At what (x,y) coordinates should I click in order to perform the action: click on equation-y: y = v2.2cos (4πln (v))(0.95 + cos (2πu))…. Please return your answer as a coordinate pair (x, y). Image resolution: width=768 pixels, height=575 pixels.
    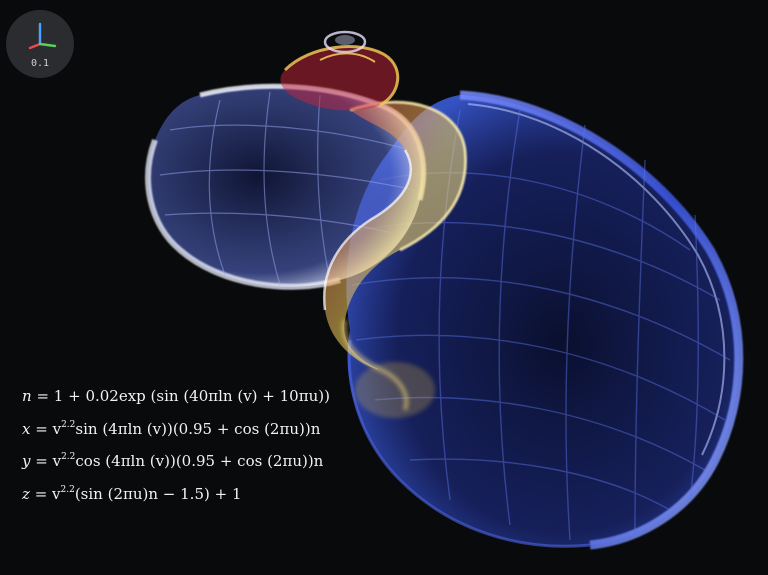
    Looking at the image, I should click on (173, 461).